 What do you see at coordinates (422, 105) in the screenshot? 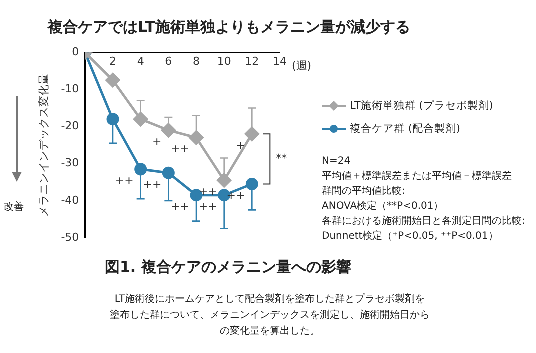
I see `legend-label: LT施術単独群 (プラセボ製剤)` at bounding box center [422, 105].